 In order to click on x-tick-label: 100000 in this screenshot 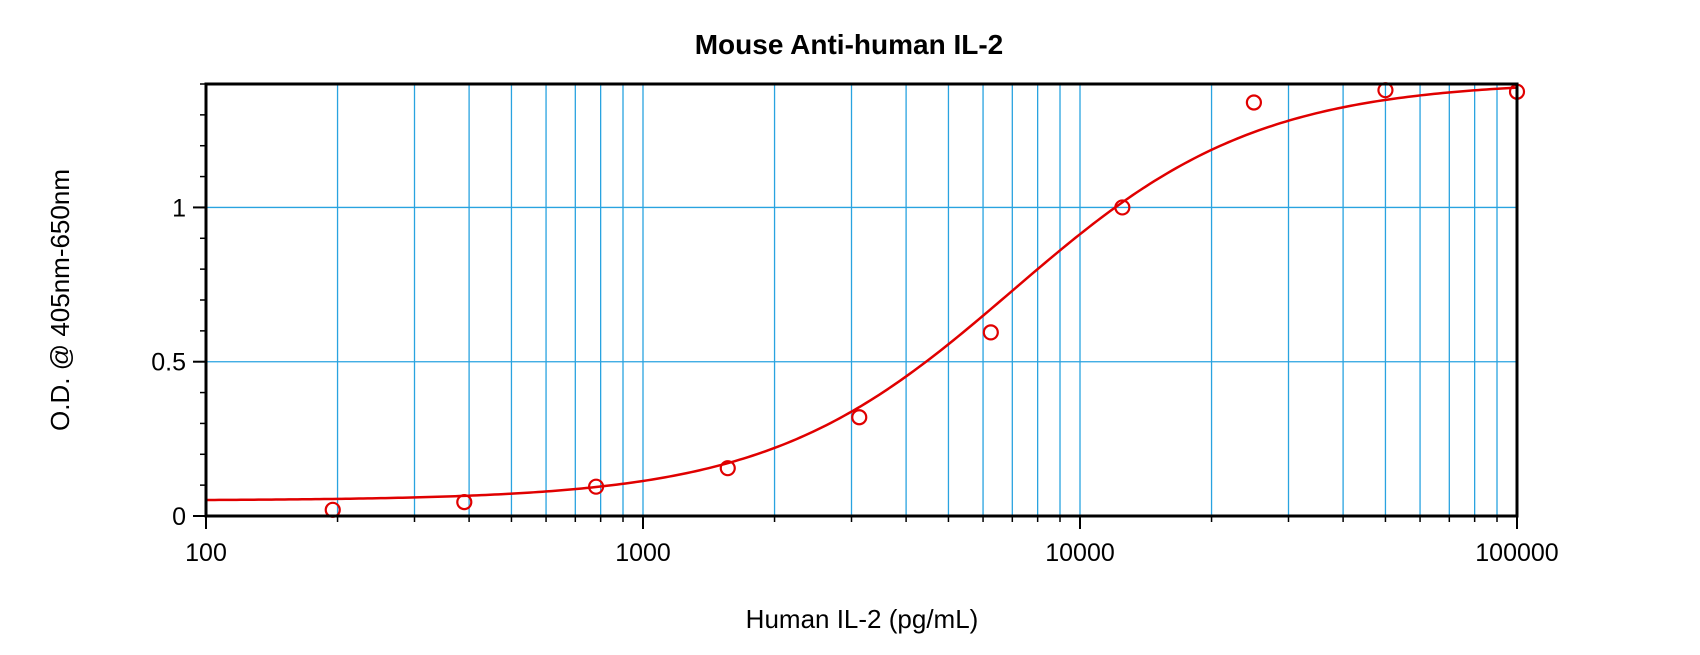, I will do `click(1516, 553)`.